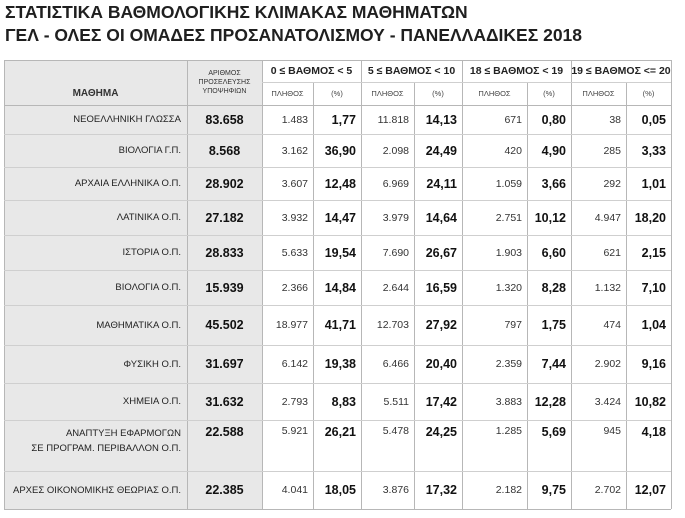  I want to click on percent-value: 3,66, so click(553, 183).